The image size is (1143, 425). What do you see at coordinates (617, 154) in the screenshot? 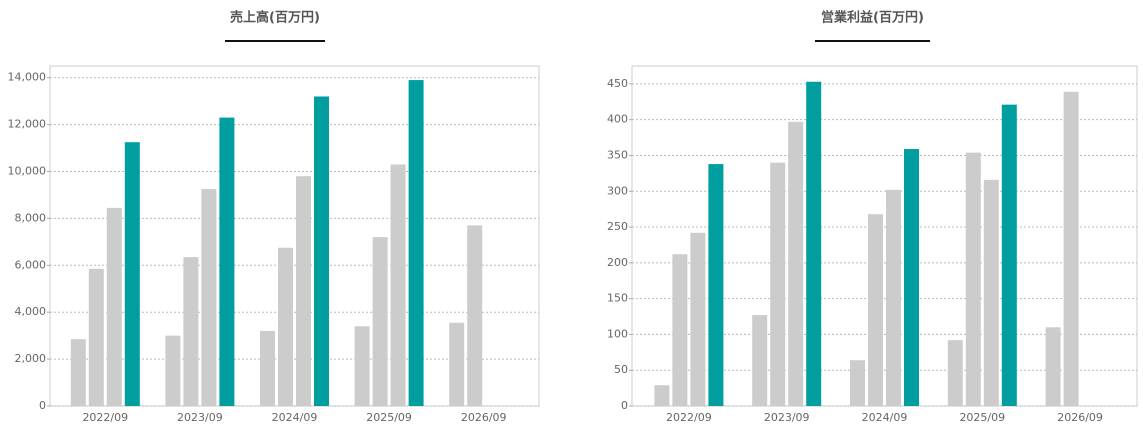
I see `y-tick-label: 350` at bounding box center [617, 154].